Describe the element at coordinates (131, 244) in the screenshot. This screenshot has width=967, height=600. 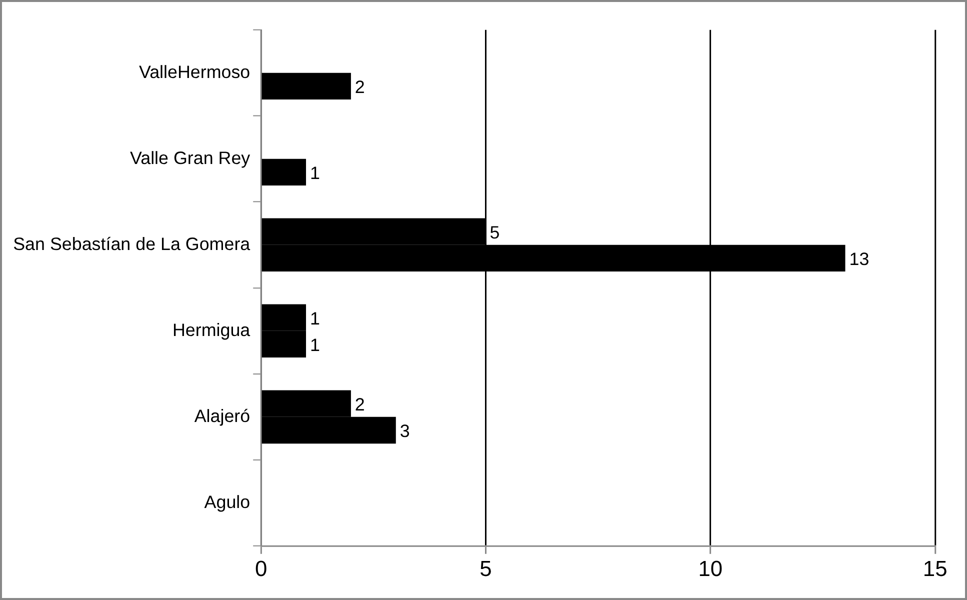
I see `y-tick-label: San Sebastían de La Gomera` at that location.